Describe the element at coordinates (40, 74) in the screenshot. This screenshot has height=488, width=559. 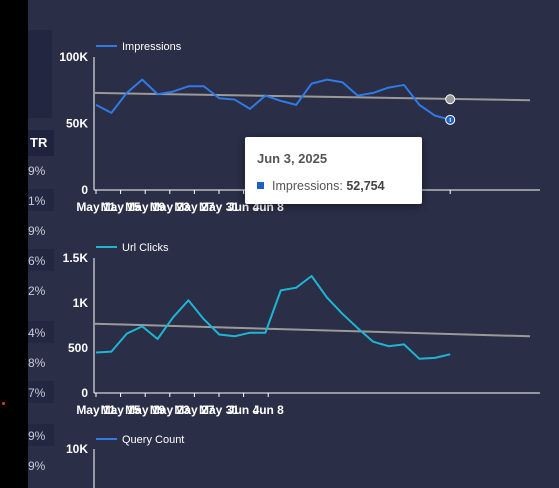
I see `side-table-header-box` at that location.